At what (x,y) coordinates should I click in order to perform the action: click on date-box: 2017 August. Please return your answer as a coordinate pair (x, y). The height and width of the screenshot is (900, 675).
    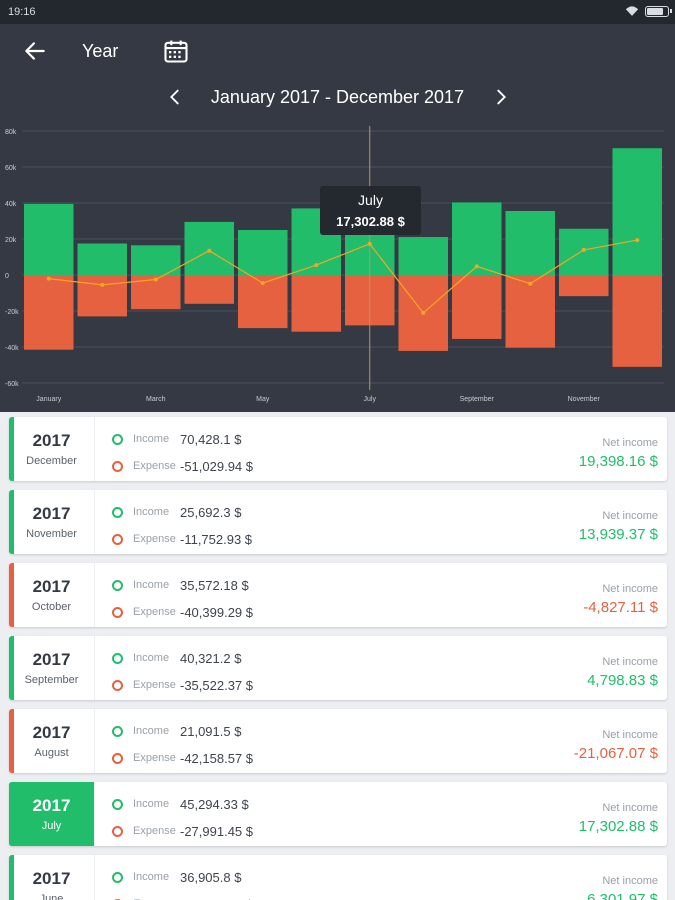
    Looking at the image, I should click on (52, 741).